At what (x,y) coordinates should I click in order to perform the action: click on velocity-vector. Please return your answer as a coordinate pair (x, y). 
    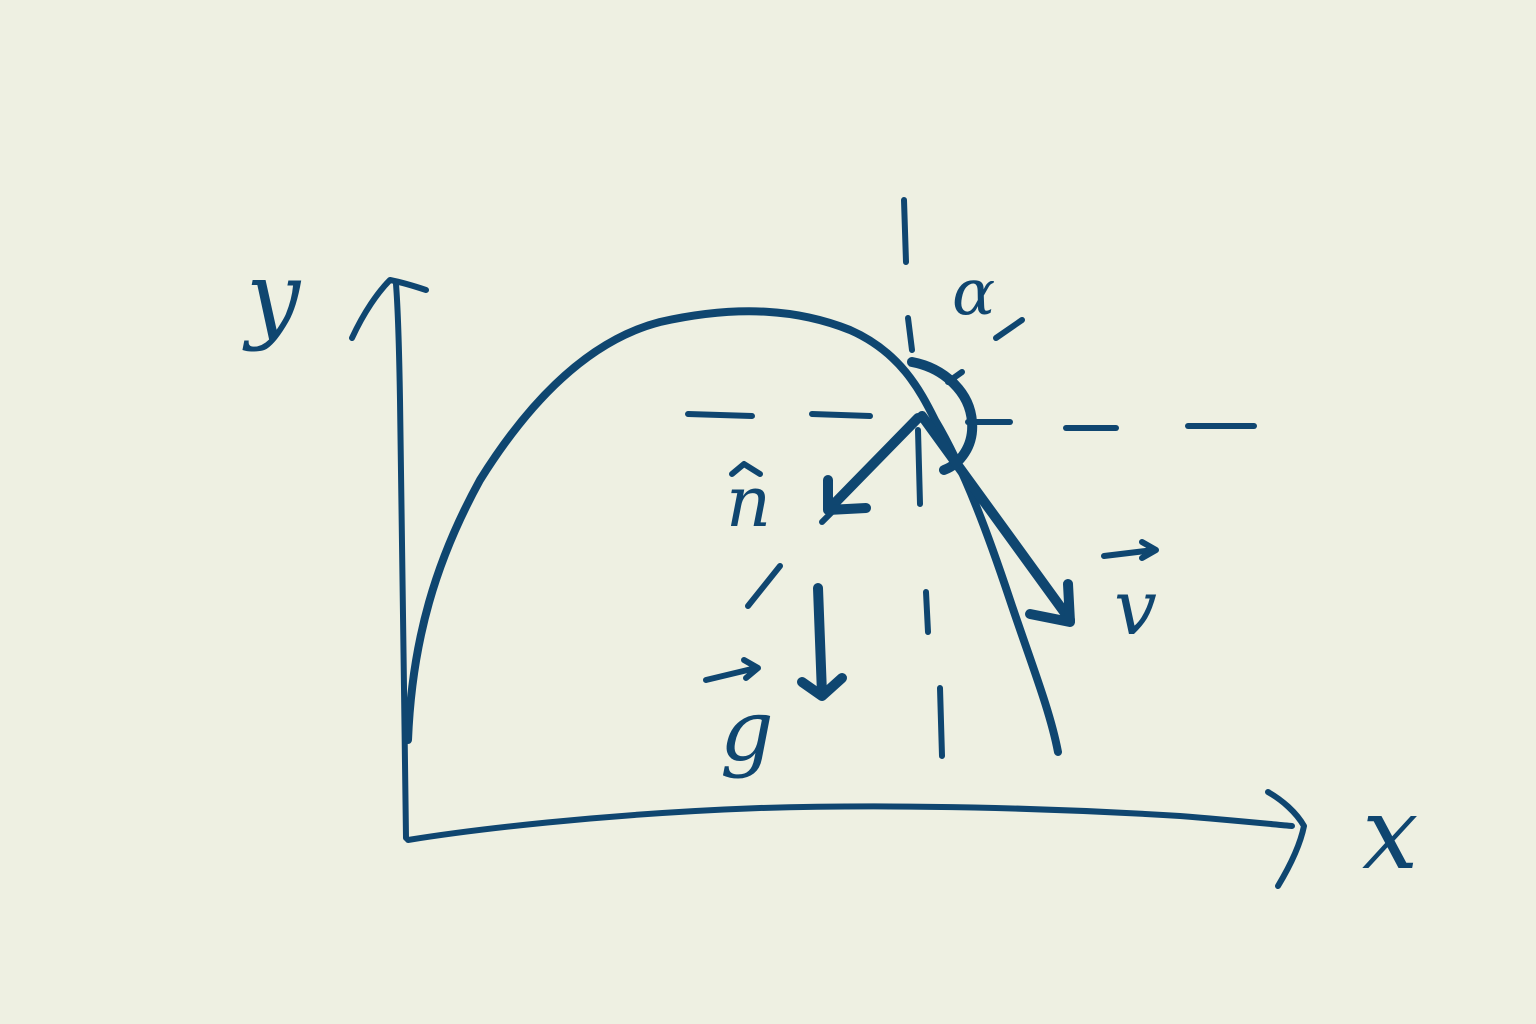
    Looking at the image, I should click on (996, 519).